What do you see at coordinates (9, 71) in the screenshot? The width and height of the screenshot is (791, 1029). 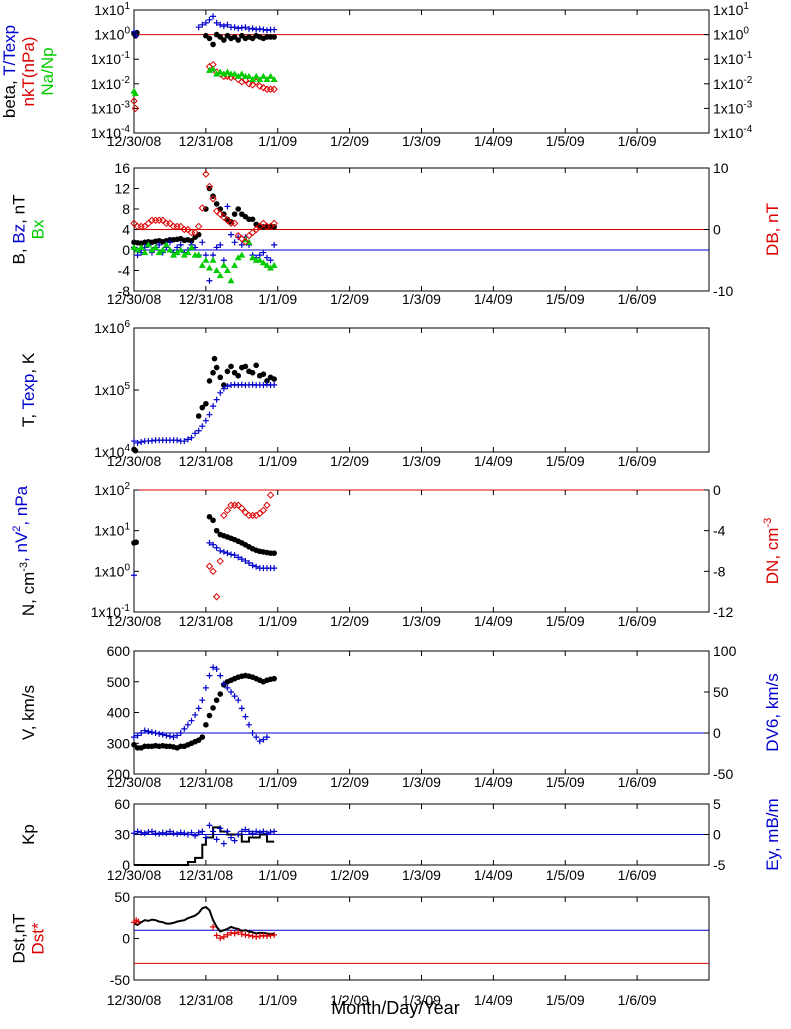 I see `y-axis-label-line: beta, T/Texp` at bounding box center [9, 71].